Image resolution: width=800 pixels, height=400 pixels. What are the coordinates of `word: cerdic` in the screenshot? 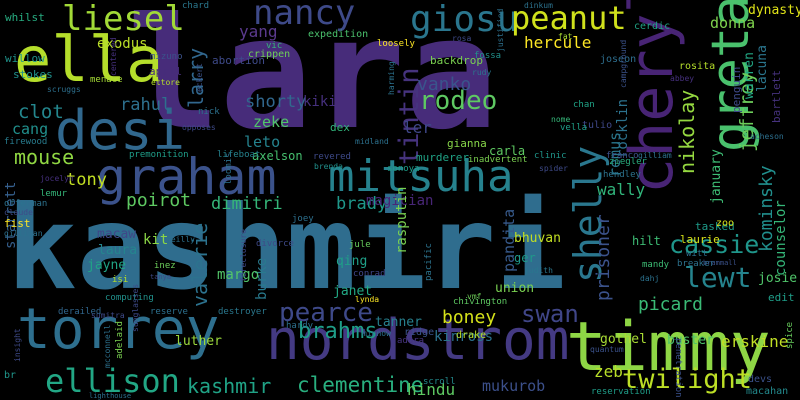 It's located at (652, 26).